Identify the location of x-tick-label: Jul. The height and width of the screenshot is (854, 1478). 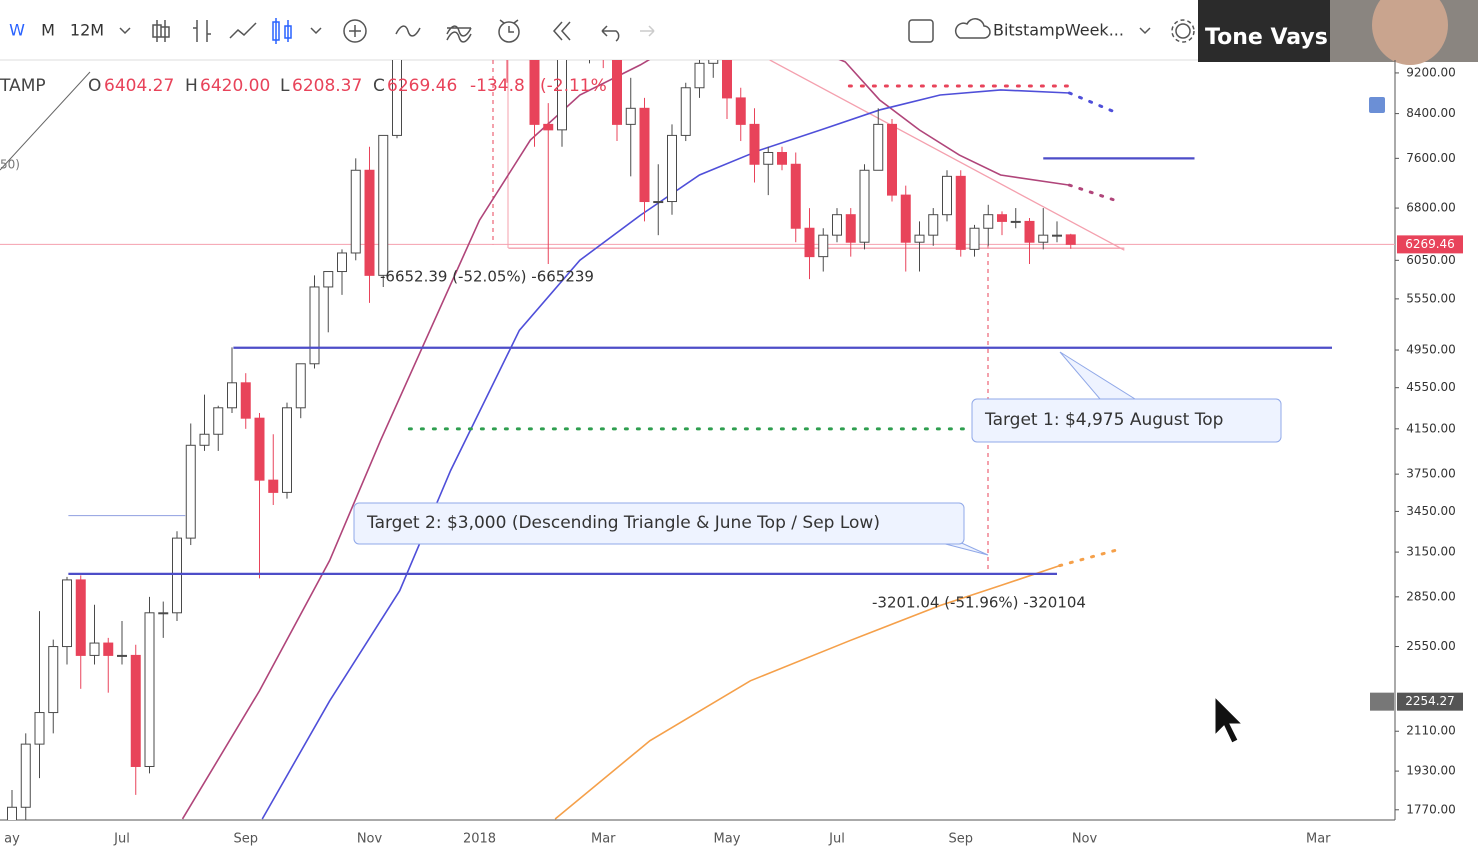
(836, 839).